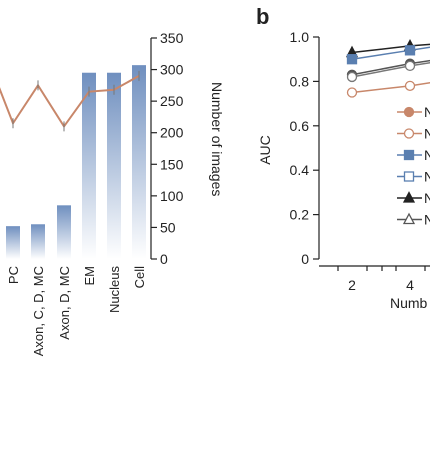  I want to click on tick-label: 0, so click(164, 259).